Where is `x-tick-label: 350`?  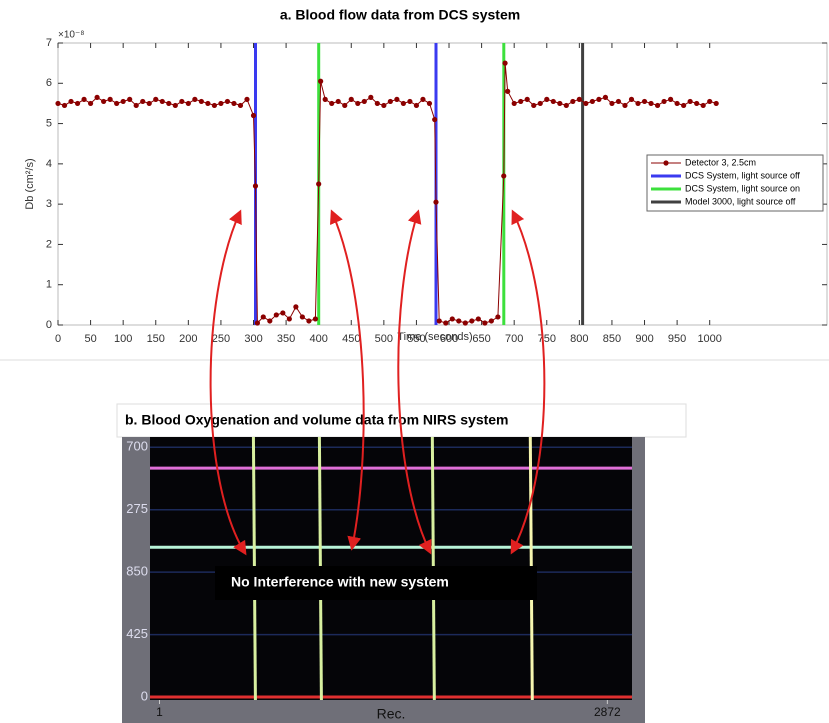
x-tick-label: 350 is located at coordinates (286, 339).